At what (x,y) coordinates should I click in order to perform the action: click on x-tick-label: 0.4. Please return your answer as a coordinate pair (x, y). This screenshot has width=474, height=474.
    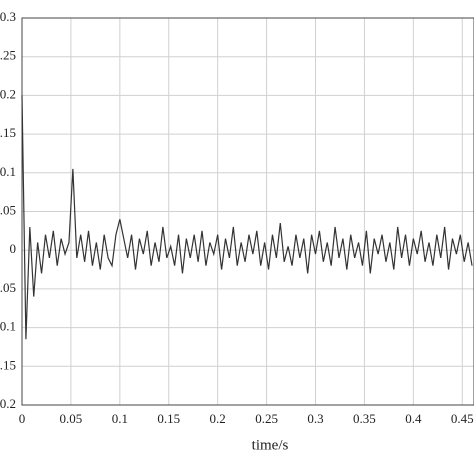
    Looking at the image, I should click on (413, 418).